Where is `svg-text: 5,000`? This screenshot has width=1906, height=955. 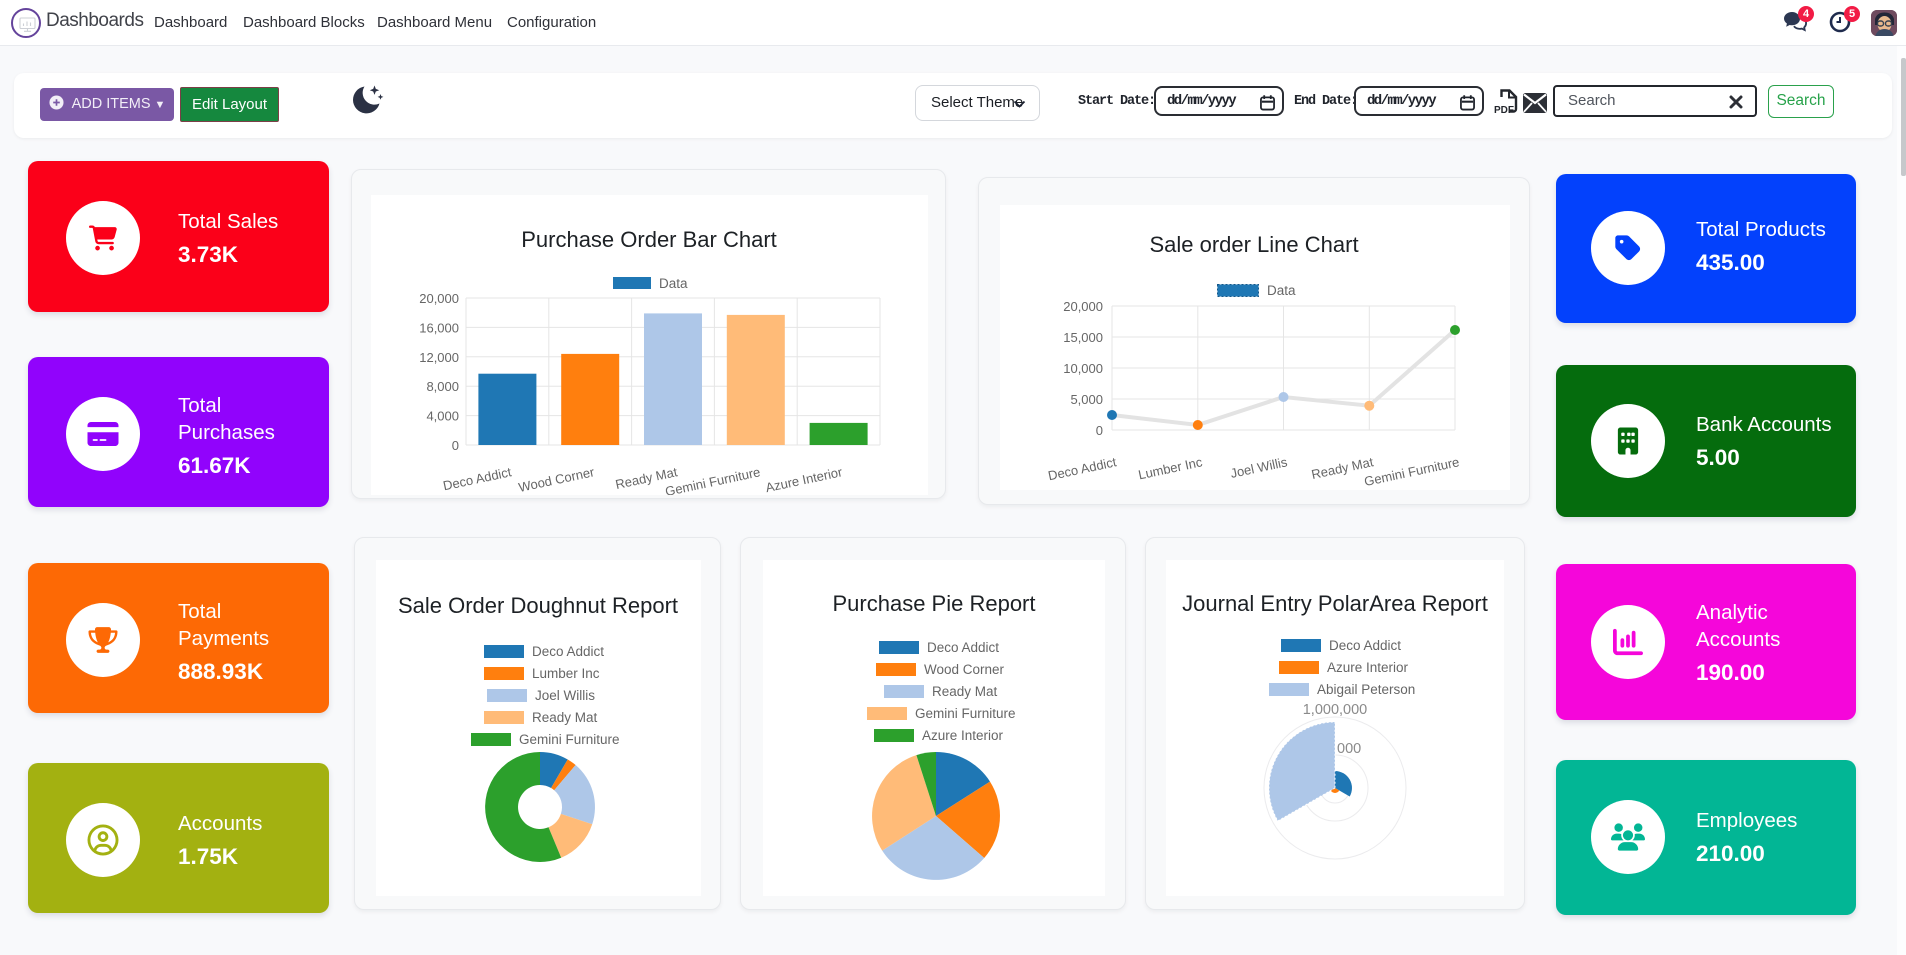 svg-text: 5,000 is located at coordinates (1086, 399).